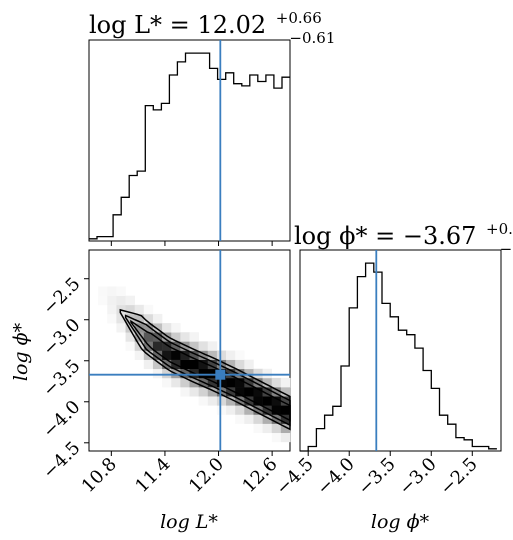  I want to click on panel-title-logL-main: log L* = 12.02, so click(177, 25).